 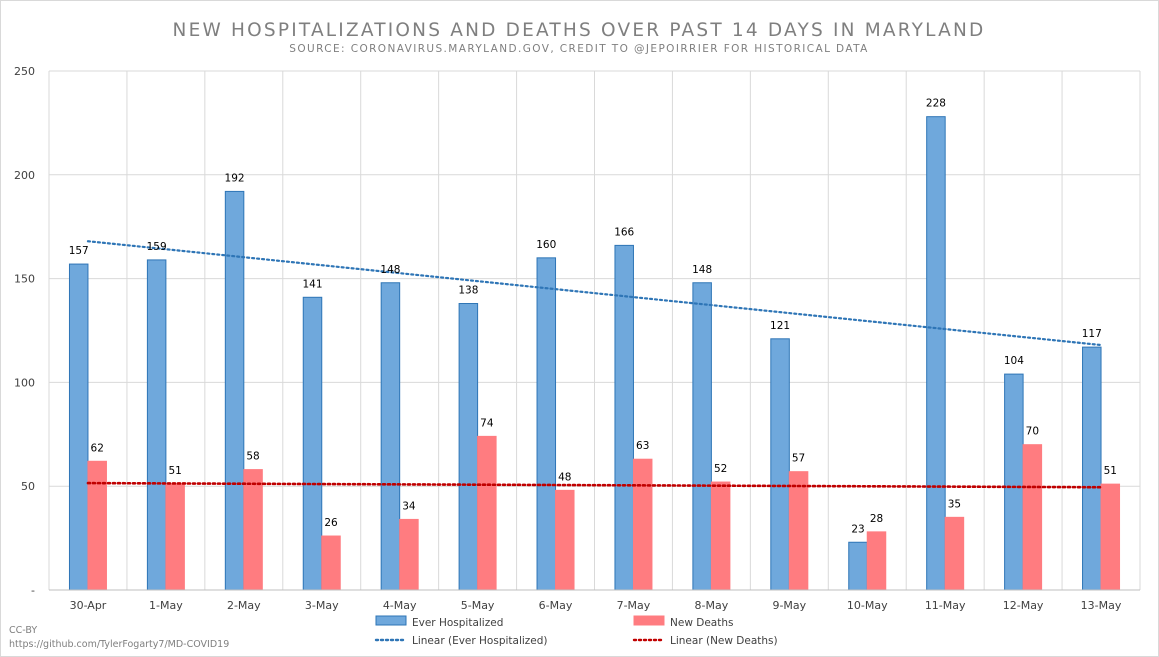 What do you see at coordinates (634, 605) in the screenshot?
I see `x-tick-label: 7-May` at bounding box center [634, 605].